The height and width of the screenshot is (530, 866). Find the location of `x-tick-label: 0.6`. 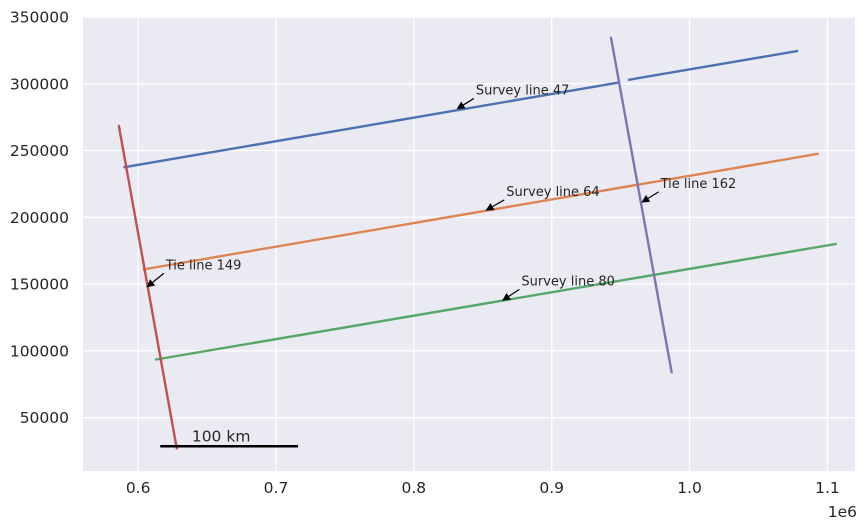

x-tick-label: 0.6 is located at coordinates (138, 488).